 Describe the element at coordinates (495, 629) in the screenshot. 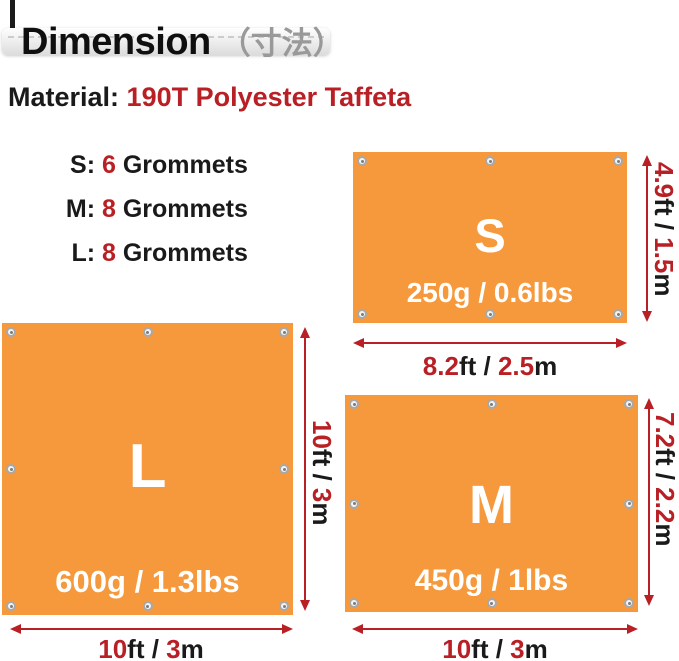

I see `dimension-arrow-m-width` at that location.